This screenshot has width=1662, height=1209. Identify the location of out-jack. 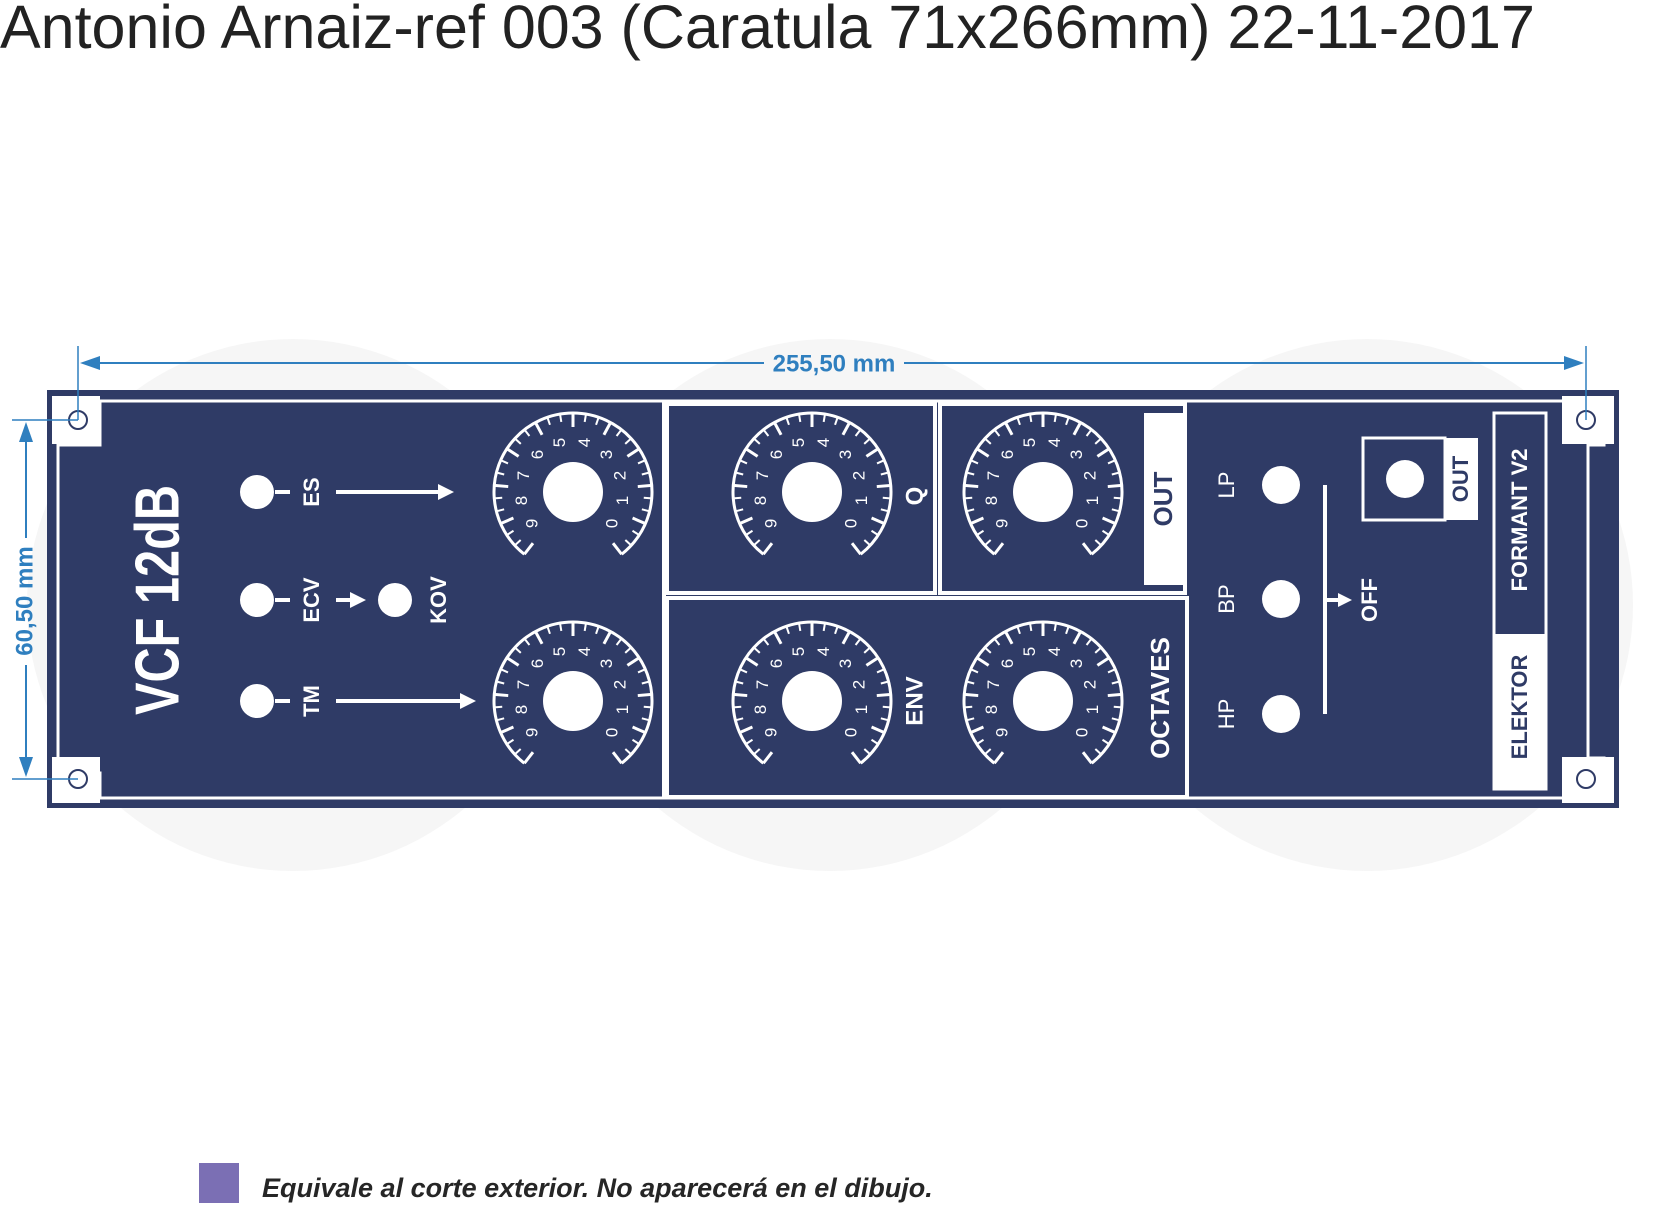
(1405, 479).